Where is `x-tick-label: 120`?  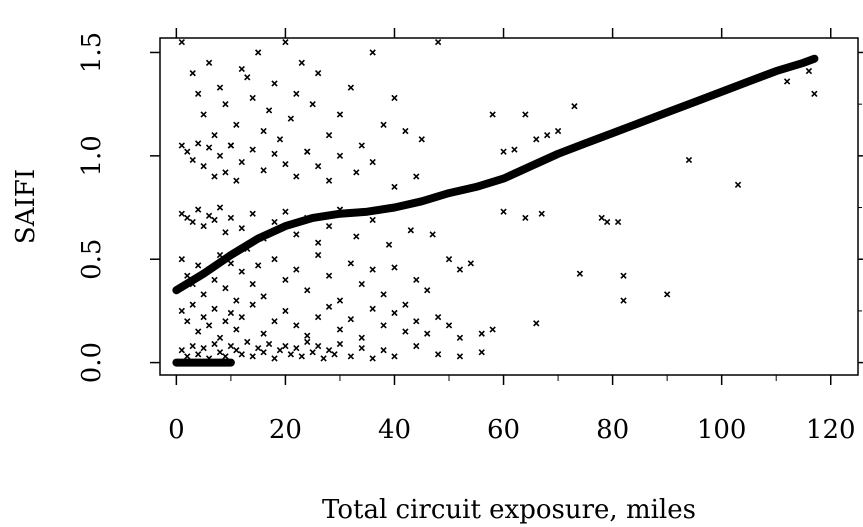 x-tick-label: 120 is located at coordinates (831, 430).